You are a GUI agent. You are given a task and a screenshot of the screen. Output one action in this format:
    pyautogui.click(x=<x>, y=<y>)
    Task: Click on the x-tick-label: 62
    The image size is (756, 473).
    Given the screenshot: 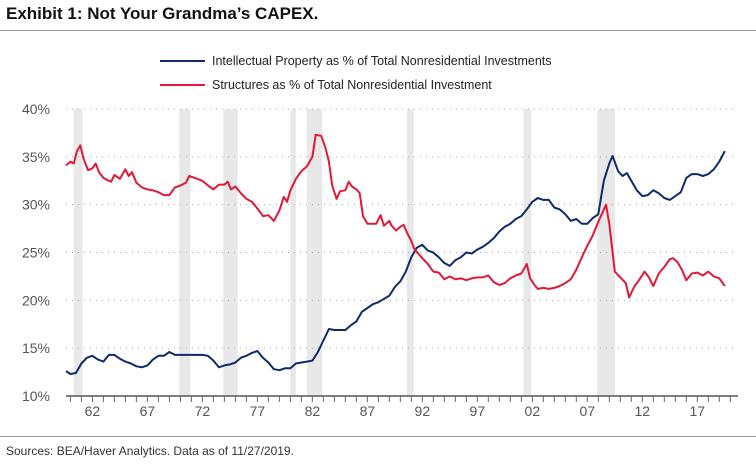 What is the action you would take?
    pyautogui.click(x=93, y=411)
    